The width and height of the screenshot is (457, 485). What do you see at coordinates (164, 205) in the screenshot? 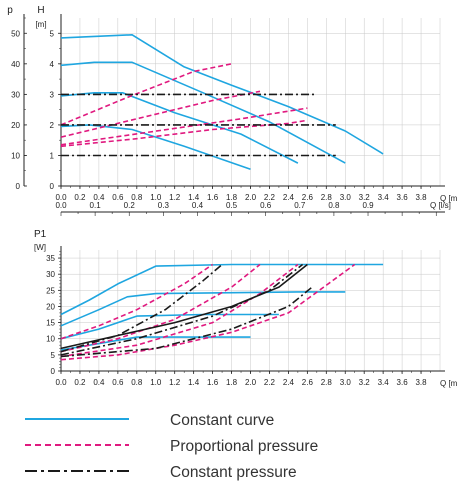
I see `ls-tick-label: 0.3` at bounding box center [164, 205].